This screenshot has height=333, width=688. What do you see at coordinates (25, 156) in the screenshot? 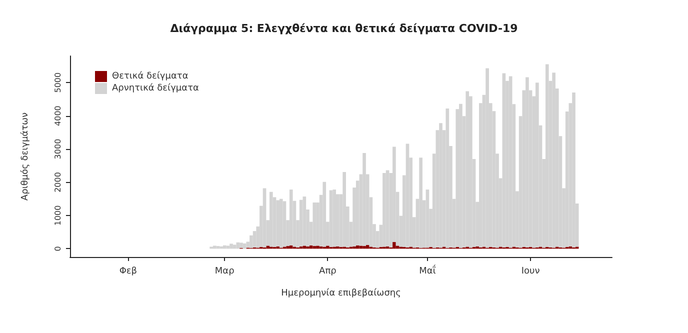
I see `y-axis-title: Αριθμός δειγμάτων` at bounding box center [25, 156].